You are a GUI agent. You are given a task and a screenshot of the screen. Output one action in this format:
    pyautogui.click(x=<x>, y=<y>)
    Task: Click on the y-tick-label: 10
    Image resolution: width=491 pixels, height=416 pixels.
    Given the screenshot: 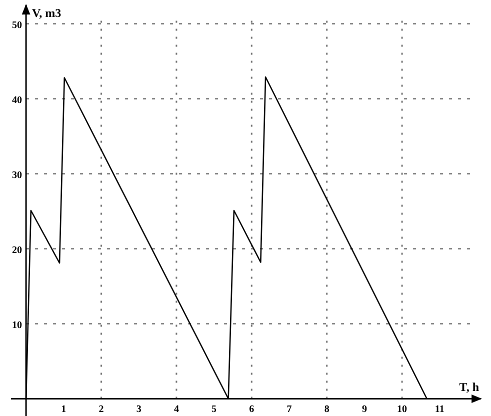 What is the action you would take?
    pyautogui.click(x=17, y=325)
    